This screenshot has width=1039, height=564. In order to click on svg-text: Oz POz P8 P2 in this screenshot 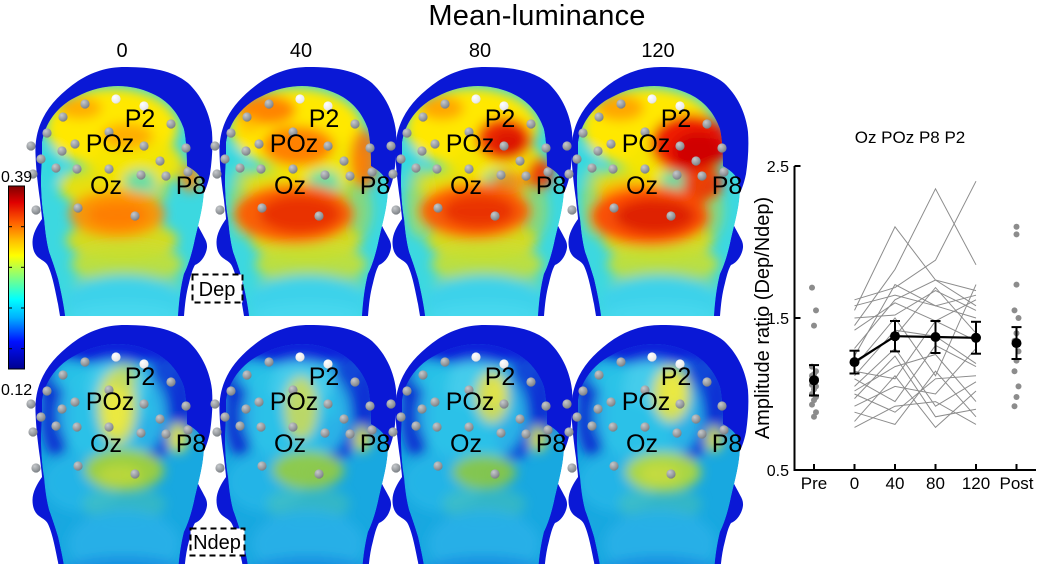, I will do `click(910, 137)`.